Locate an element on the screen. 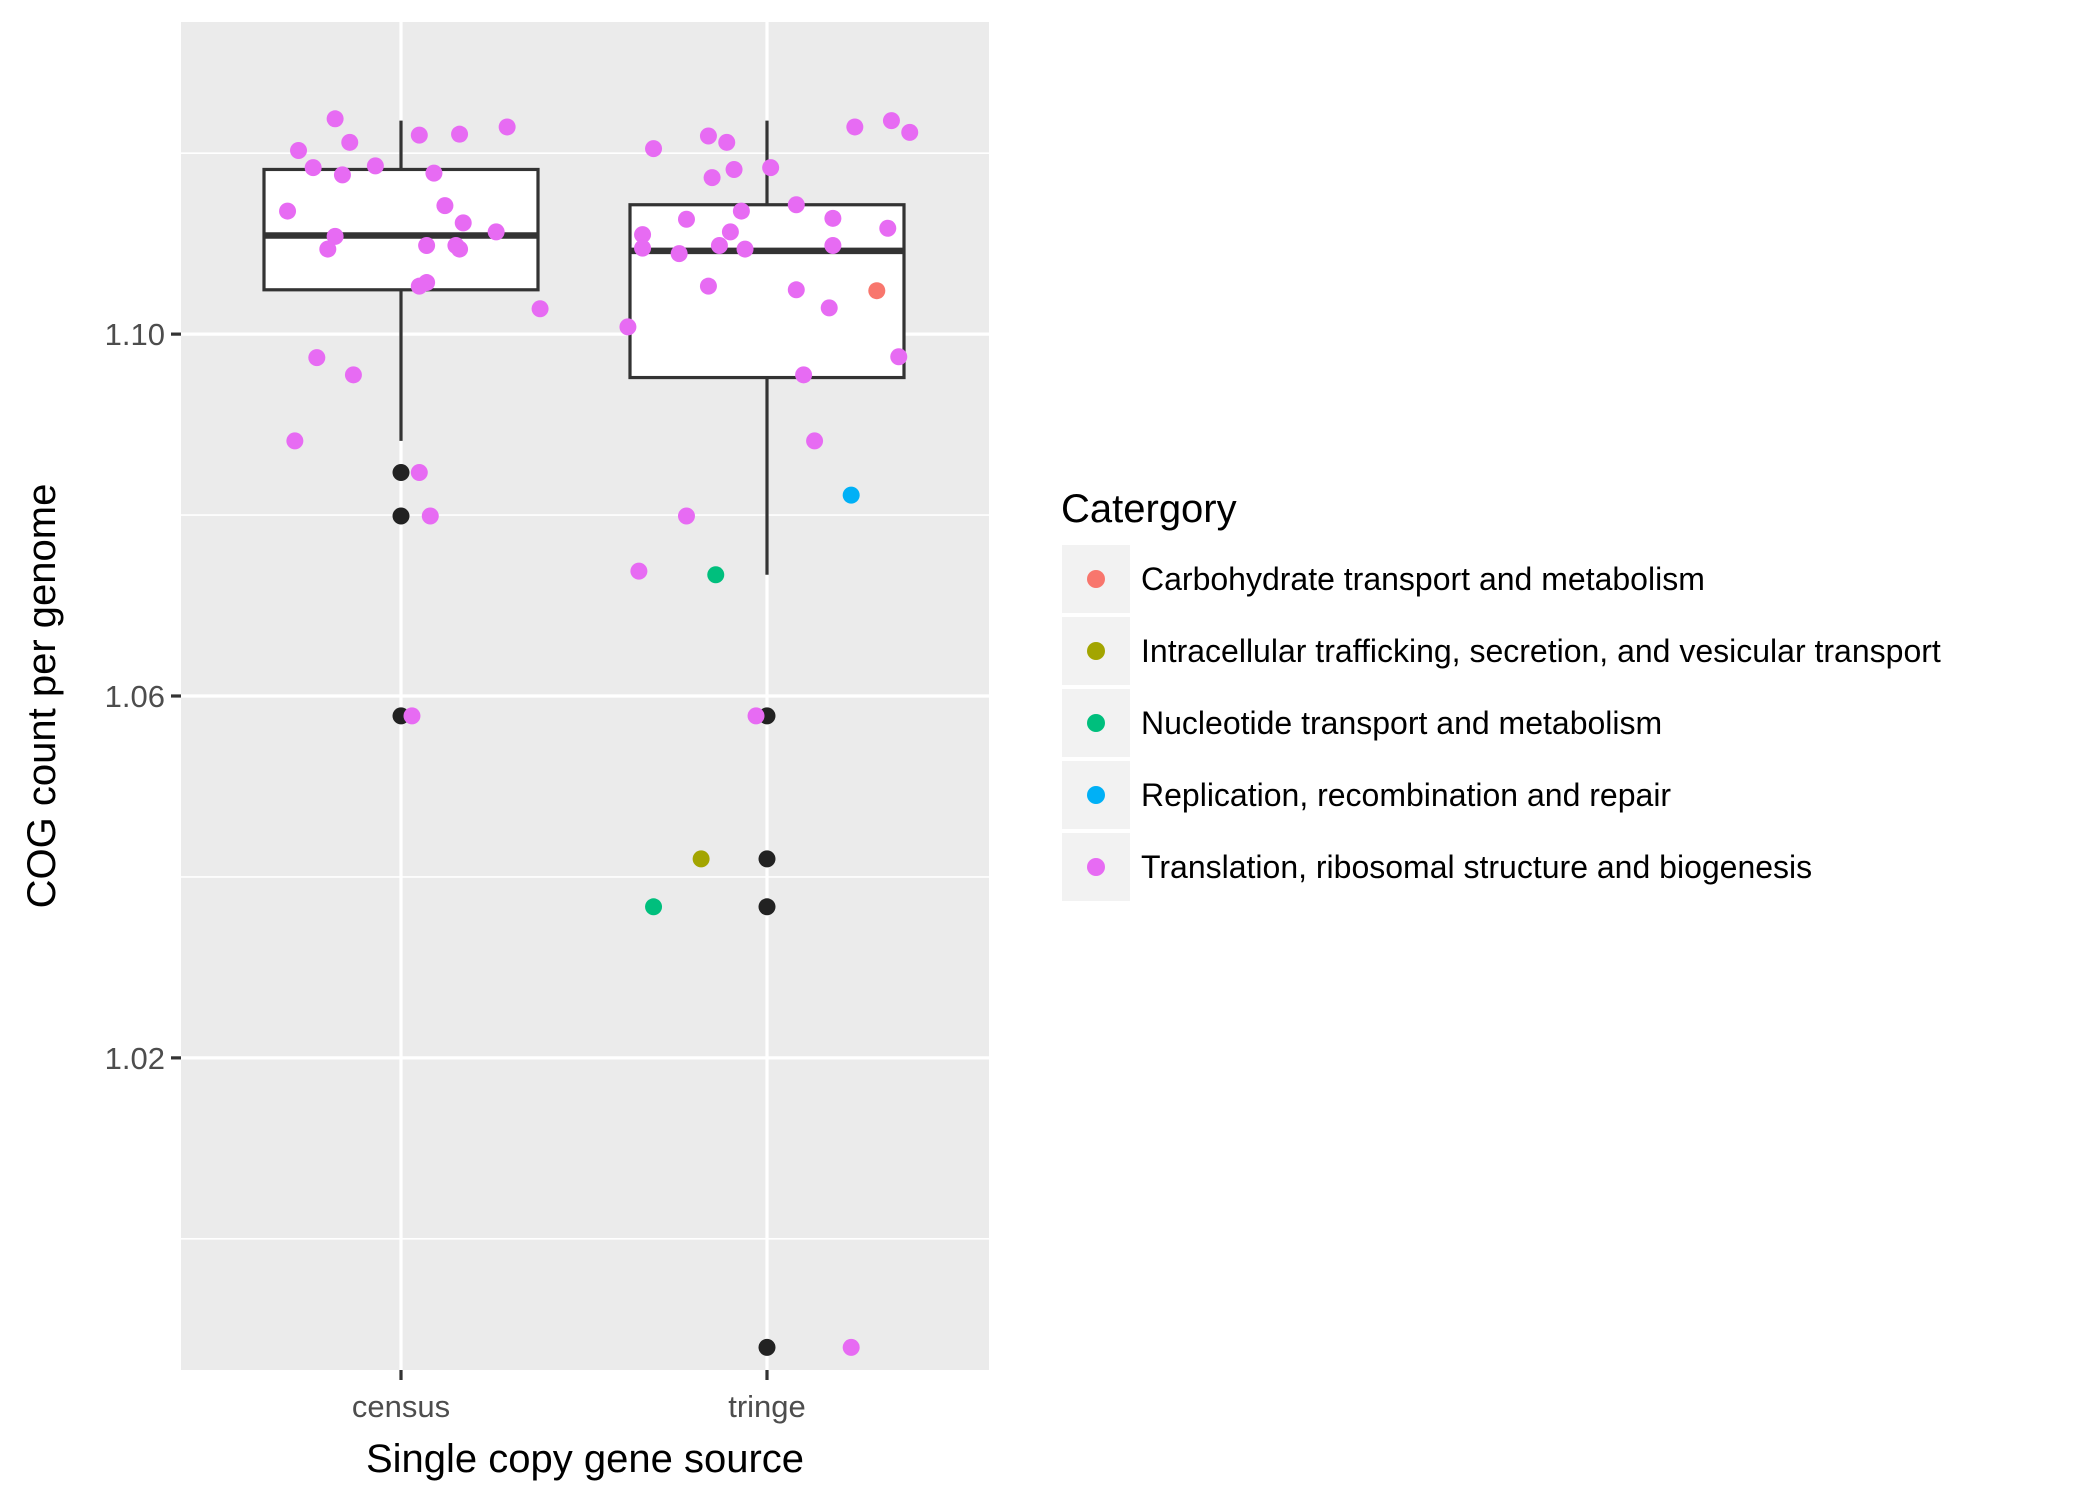  y-tick-label: 1.02 is located at coordinates (135, 1058).